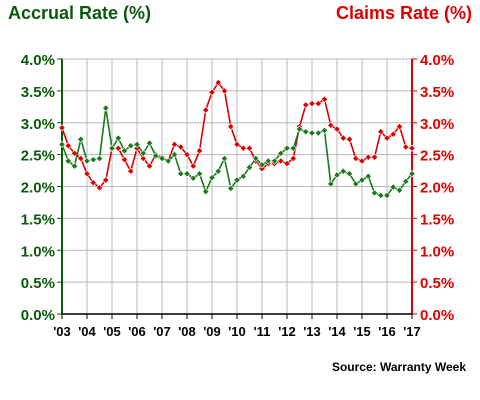 This screenshot has width=480, height=400. I want to click on left-y-tick-label: 3.0%, so click(38, 124).